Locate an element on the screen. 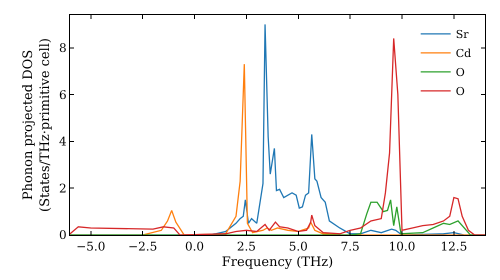 This screenshot has width=500, height=280. legend-label: Sr is located at coordinates (463, 35).